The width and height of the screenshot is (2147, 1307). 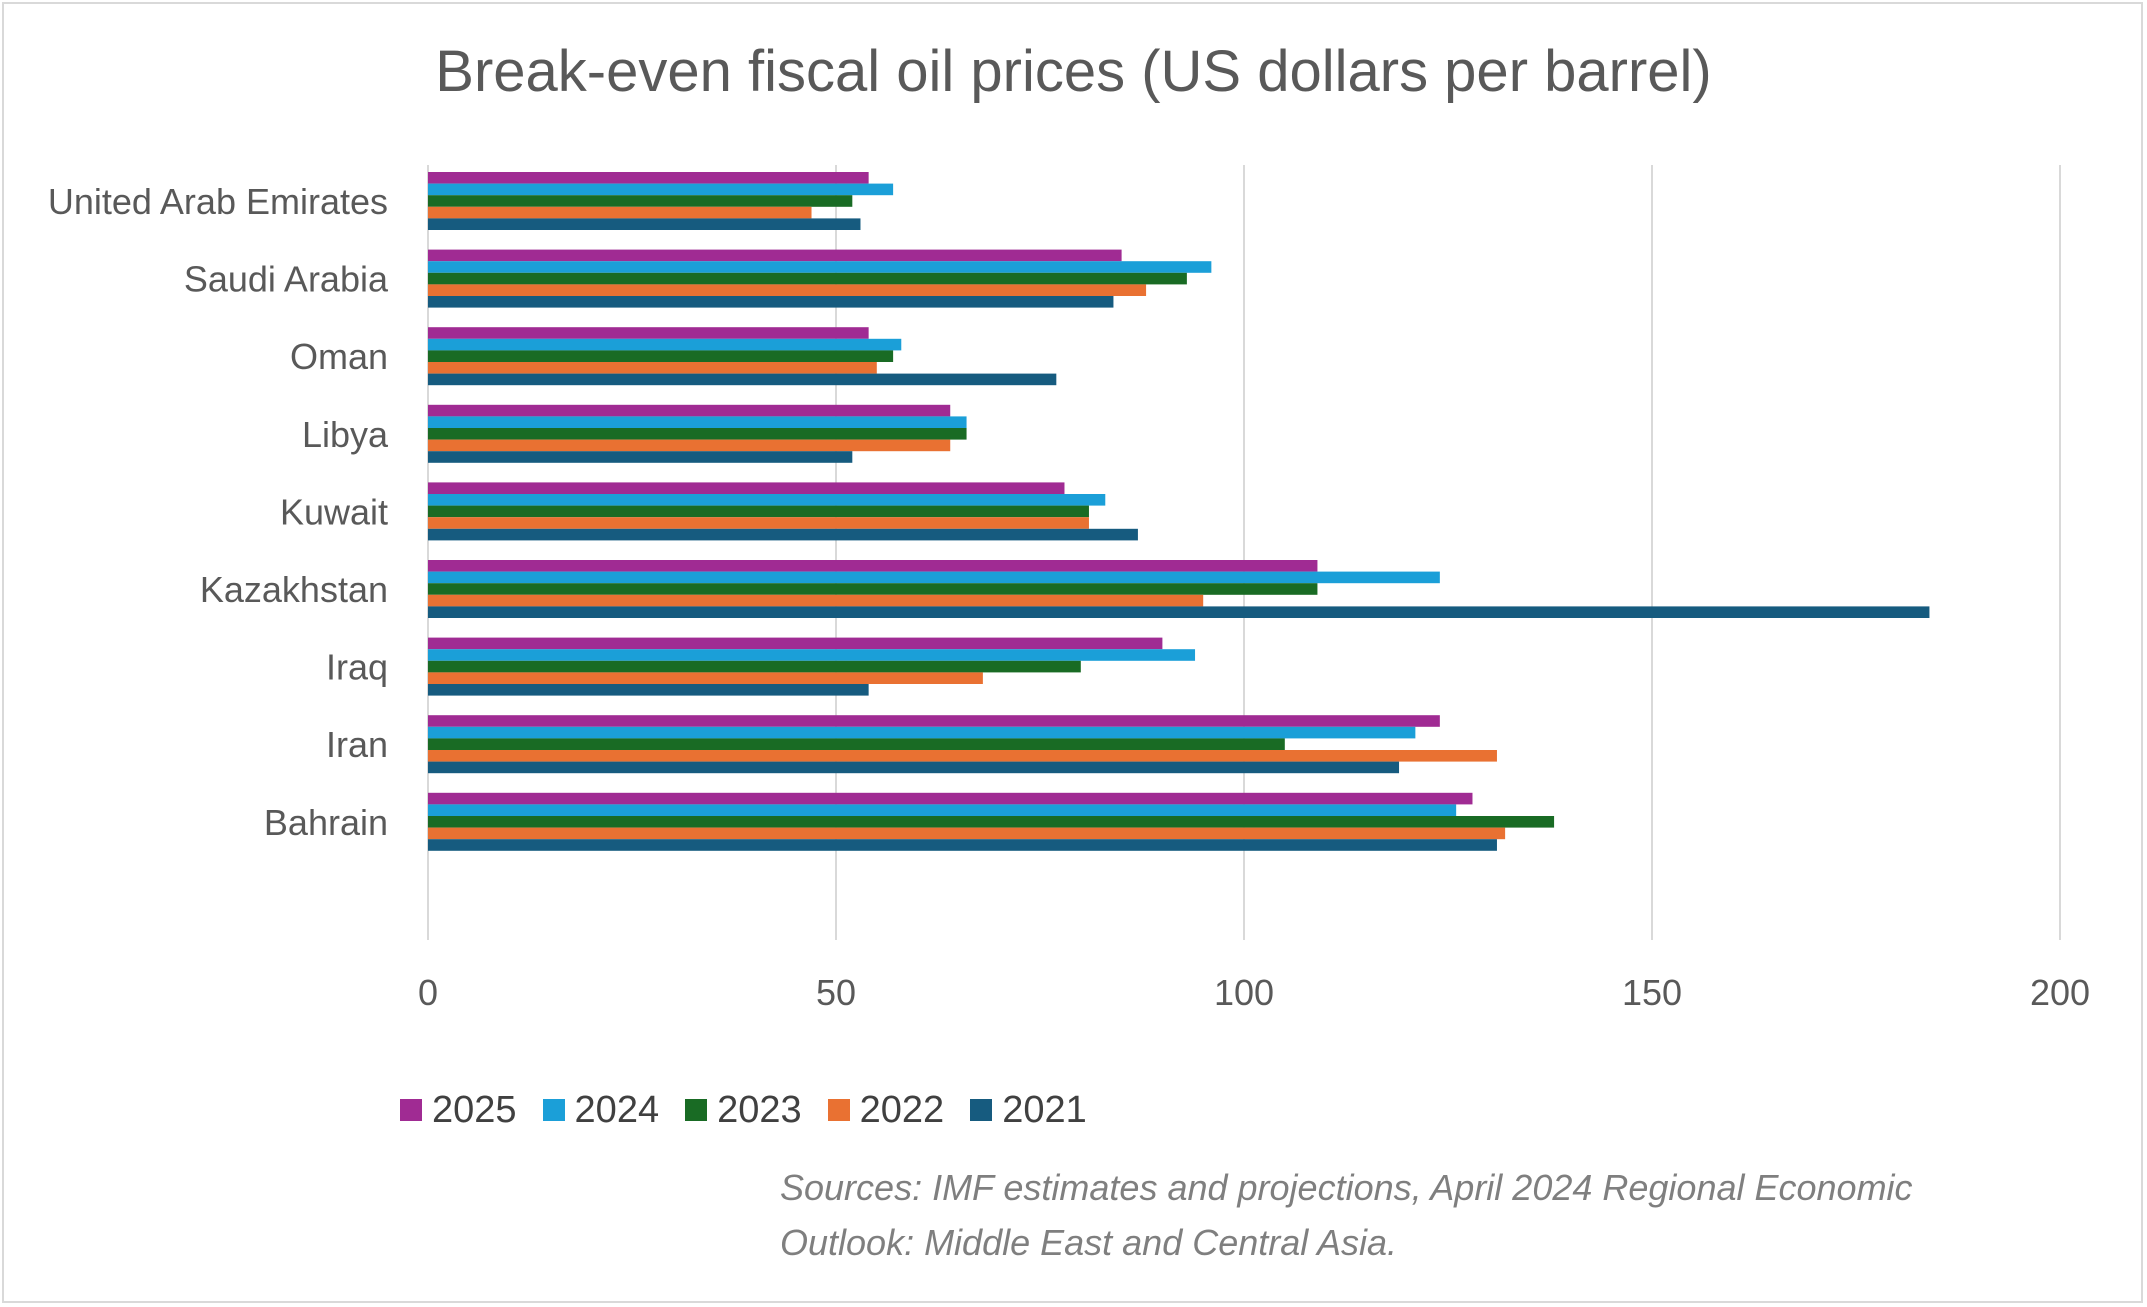 I want to click on x-tick-label-50: 50, so click(x=836, y=992).